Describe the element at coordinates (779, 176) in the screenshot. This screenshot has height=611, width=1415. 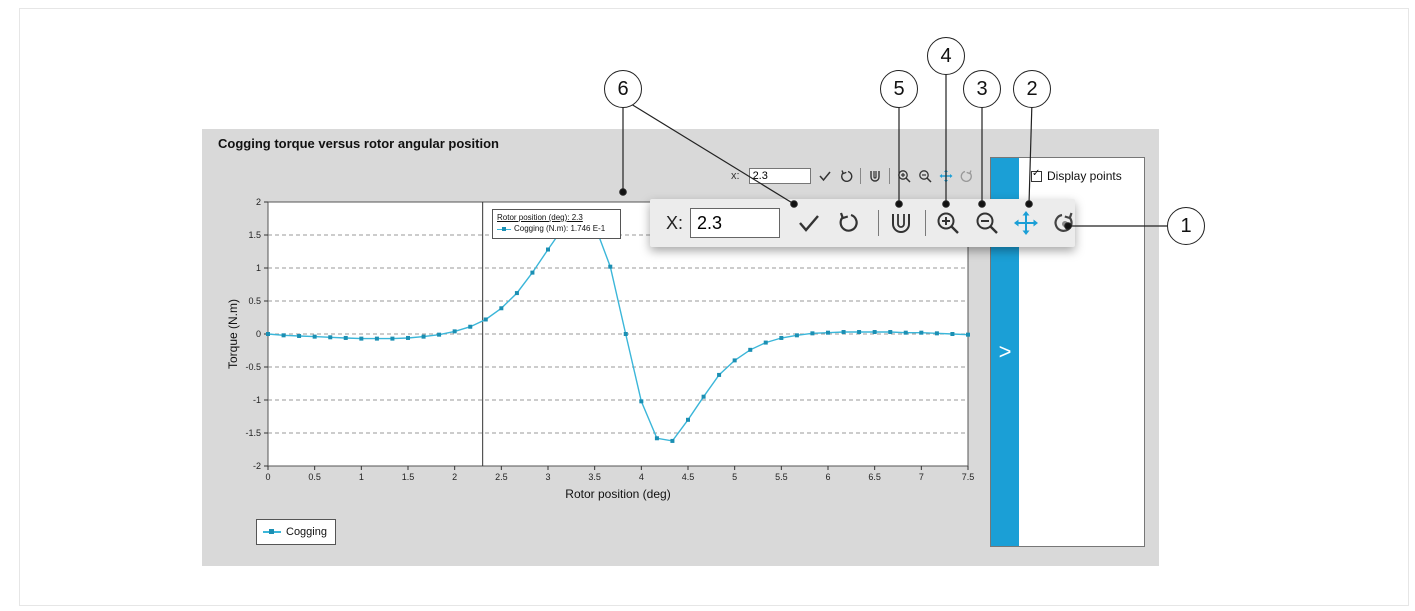
I see `small-x-input` at that location.